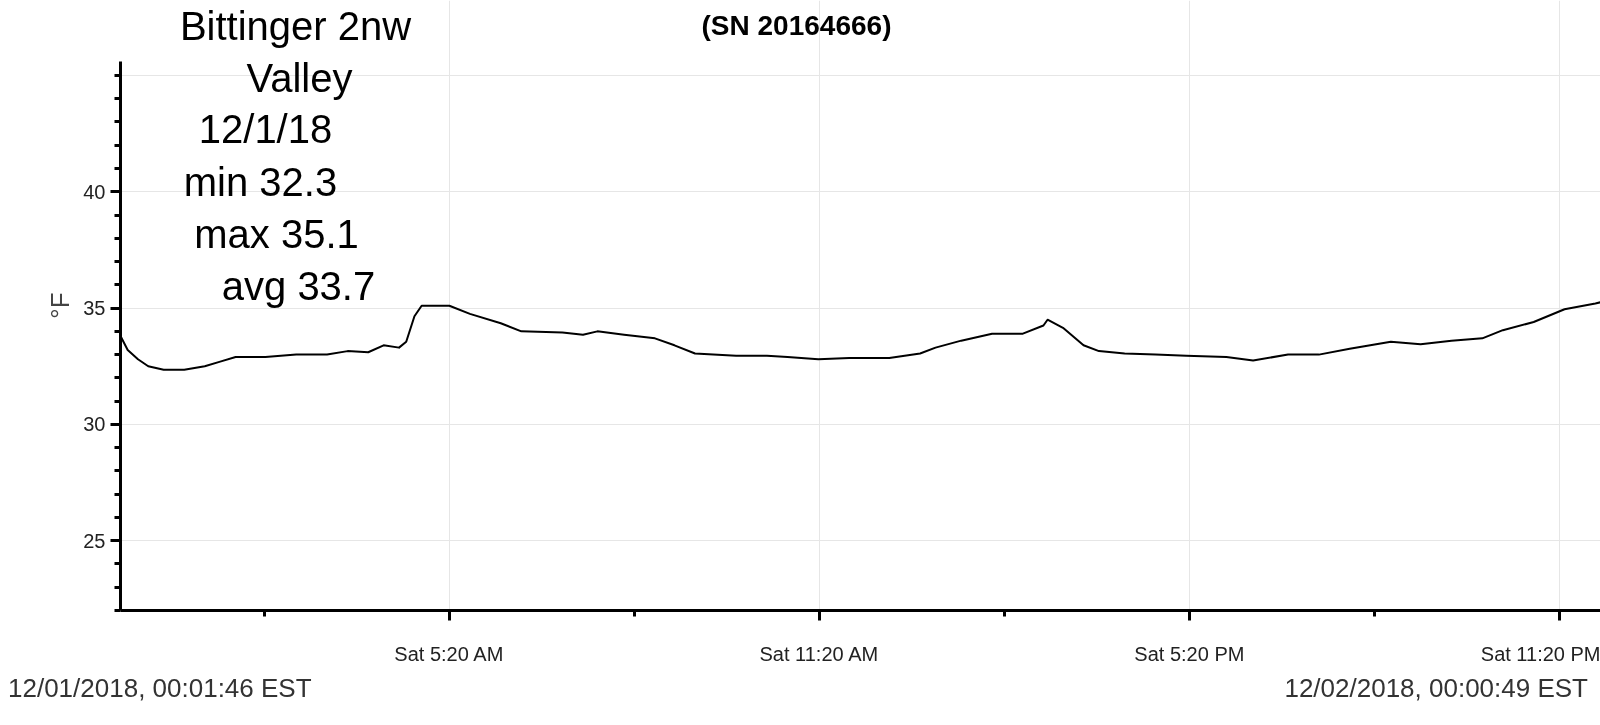 The image size is (1600, 725). I want to click on annotation: Valley, so click(299, 77).